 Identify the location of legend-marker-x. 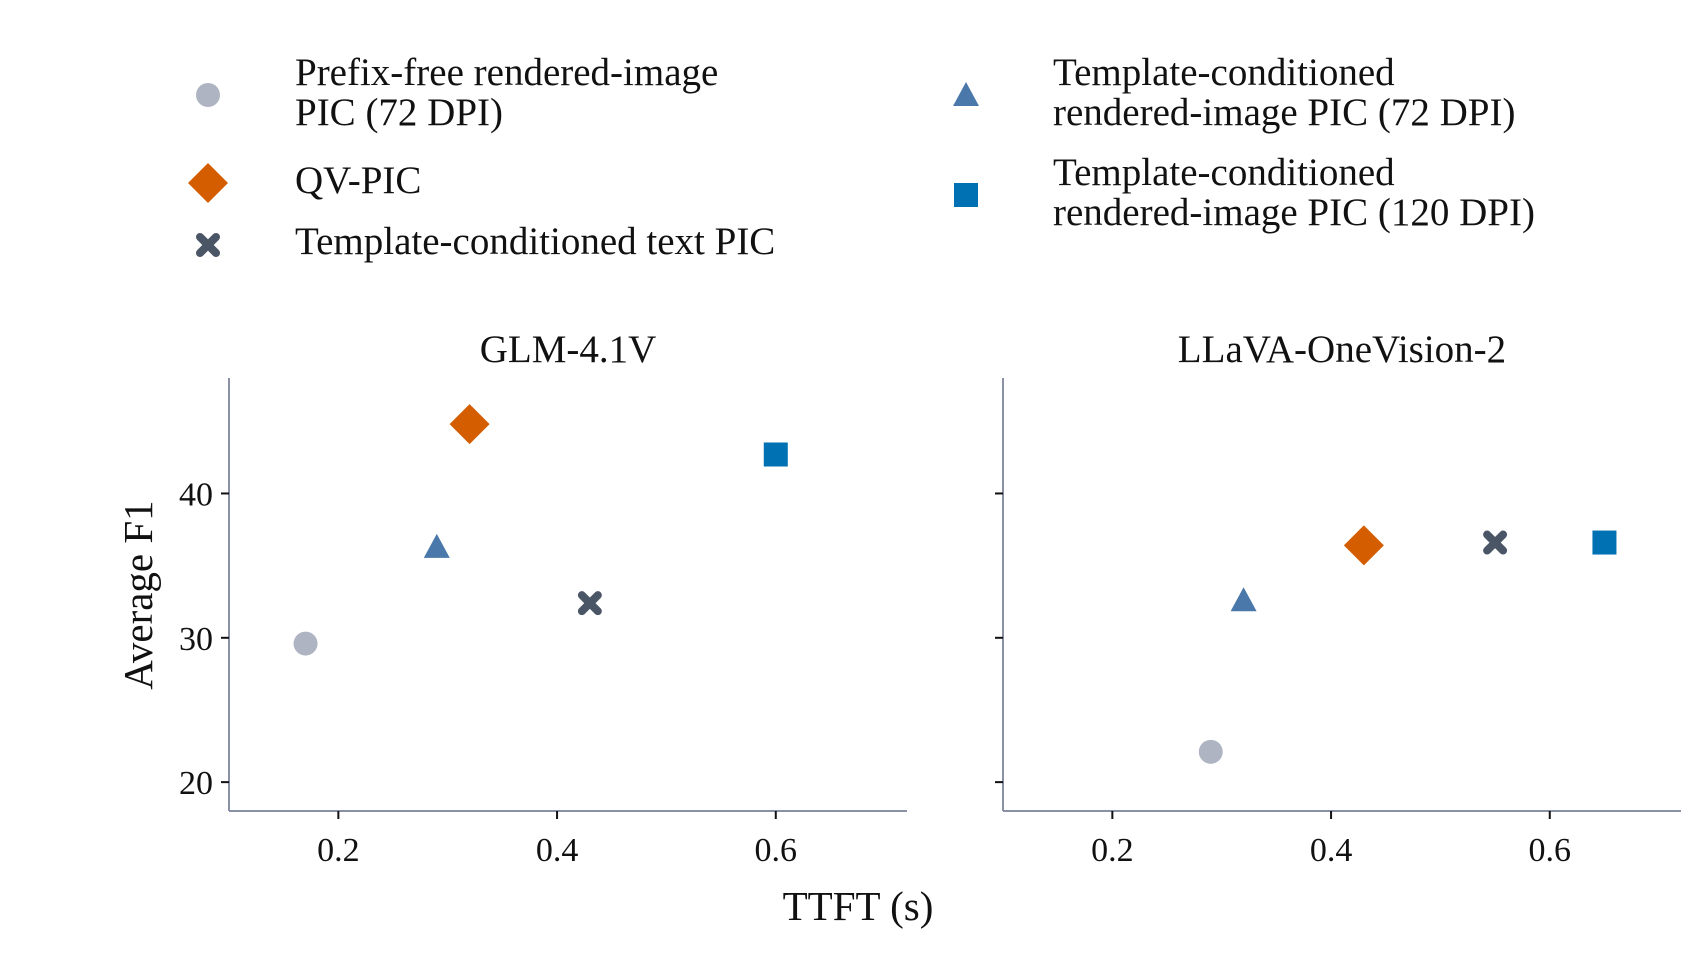
(208, 245).